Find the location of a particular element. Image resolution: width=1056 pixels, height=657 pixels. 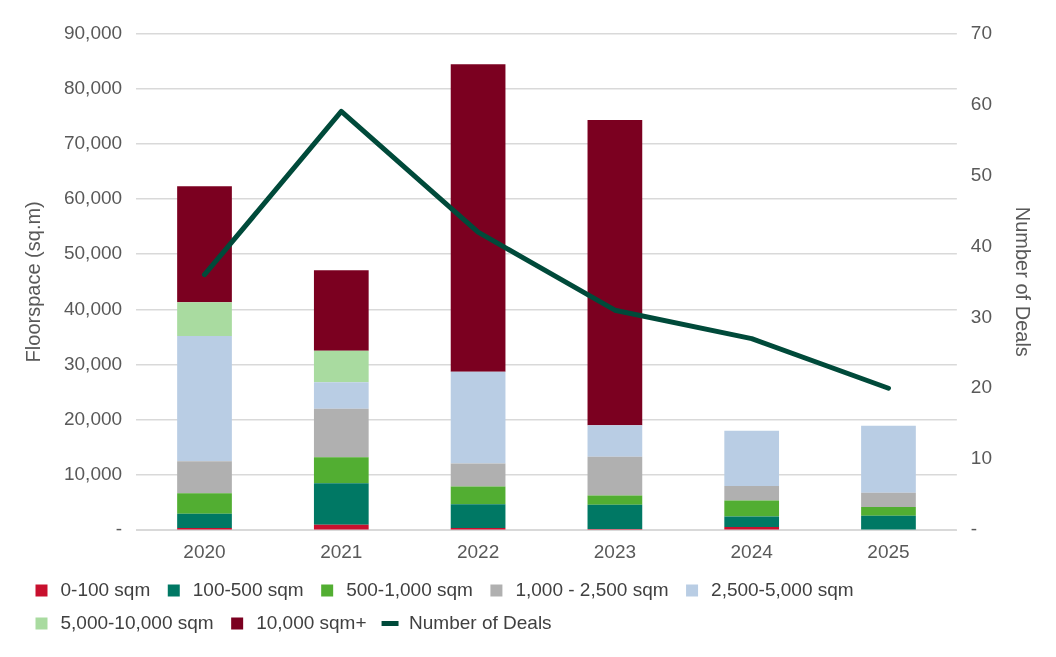

y-tick-label: 20,000 is located at coordinates (93, 419).